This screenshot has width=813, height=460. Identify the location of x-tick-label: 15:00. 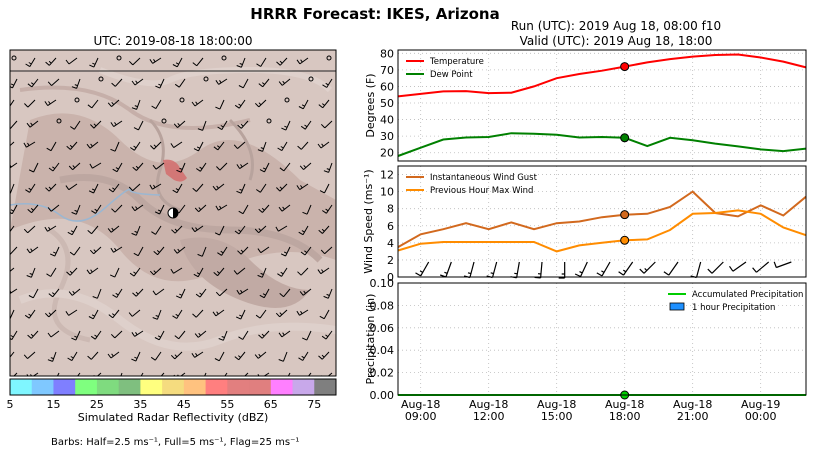
(557, 416).